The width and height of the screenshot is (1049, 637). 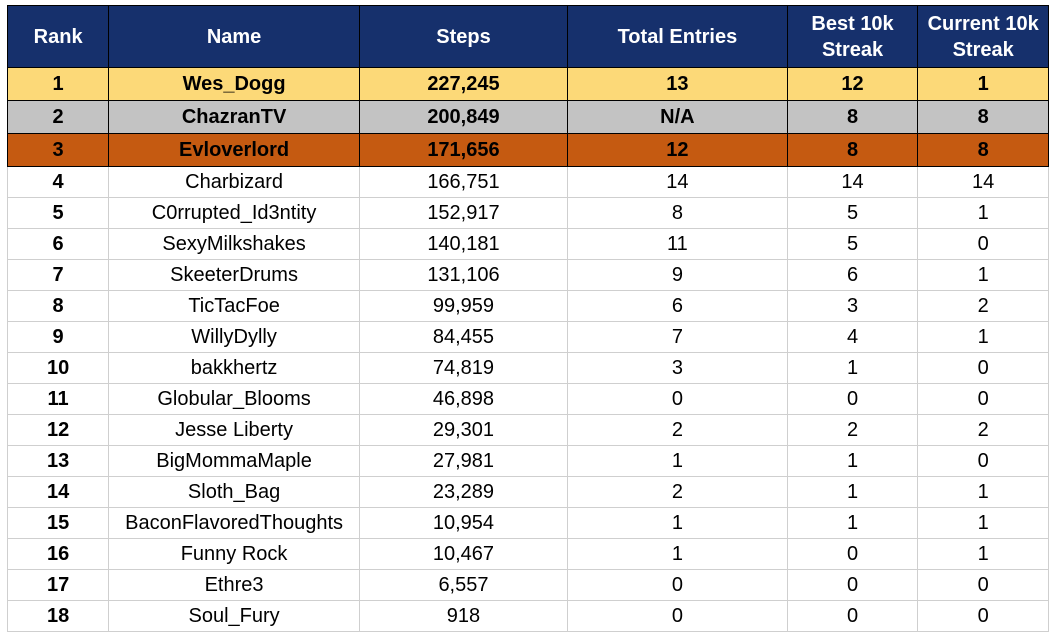 What do you see at coordinates (852, 306) in the screenshot?
I see `cell-best-streak: 3` at bounding box center [852, 306].